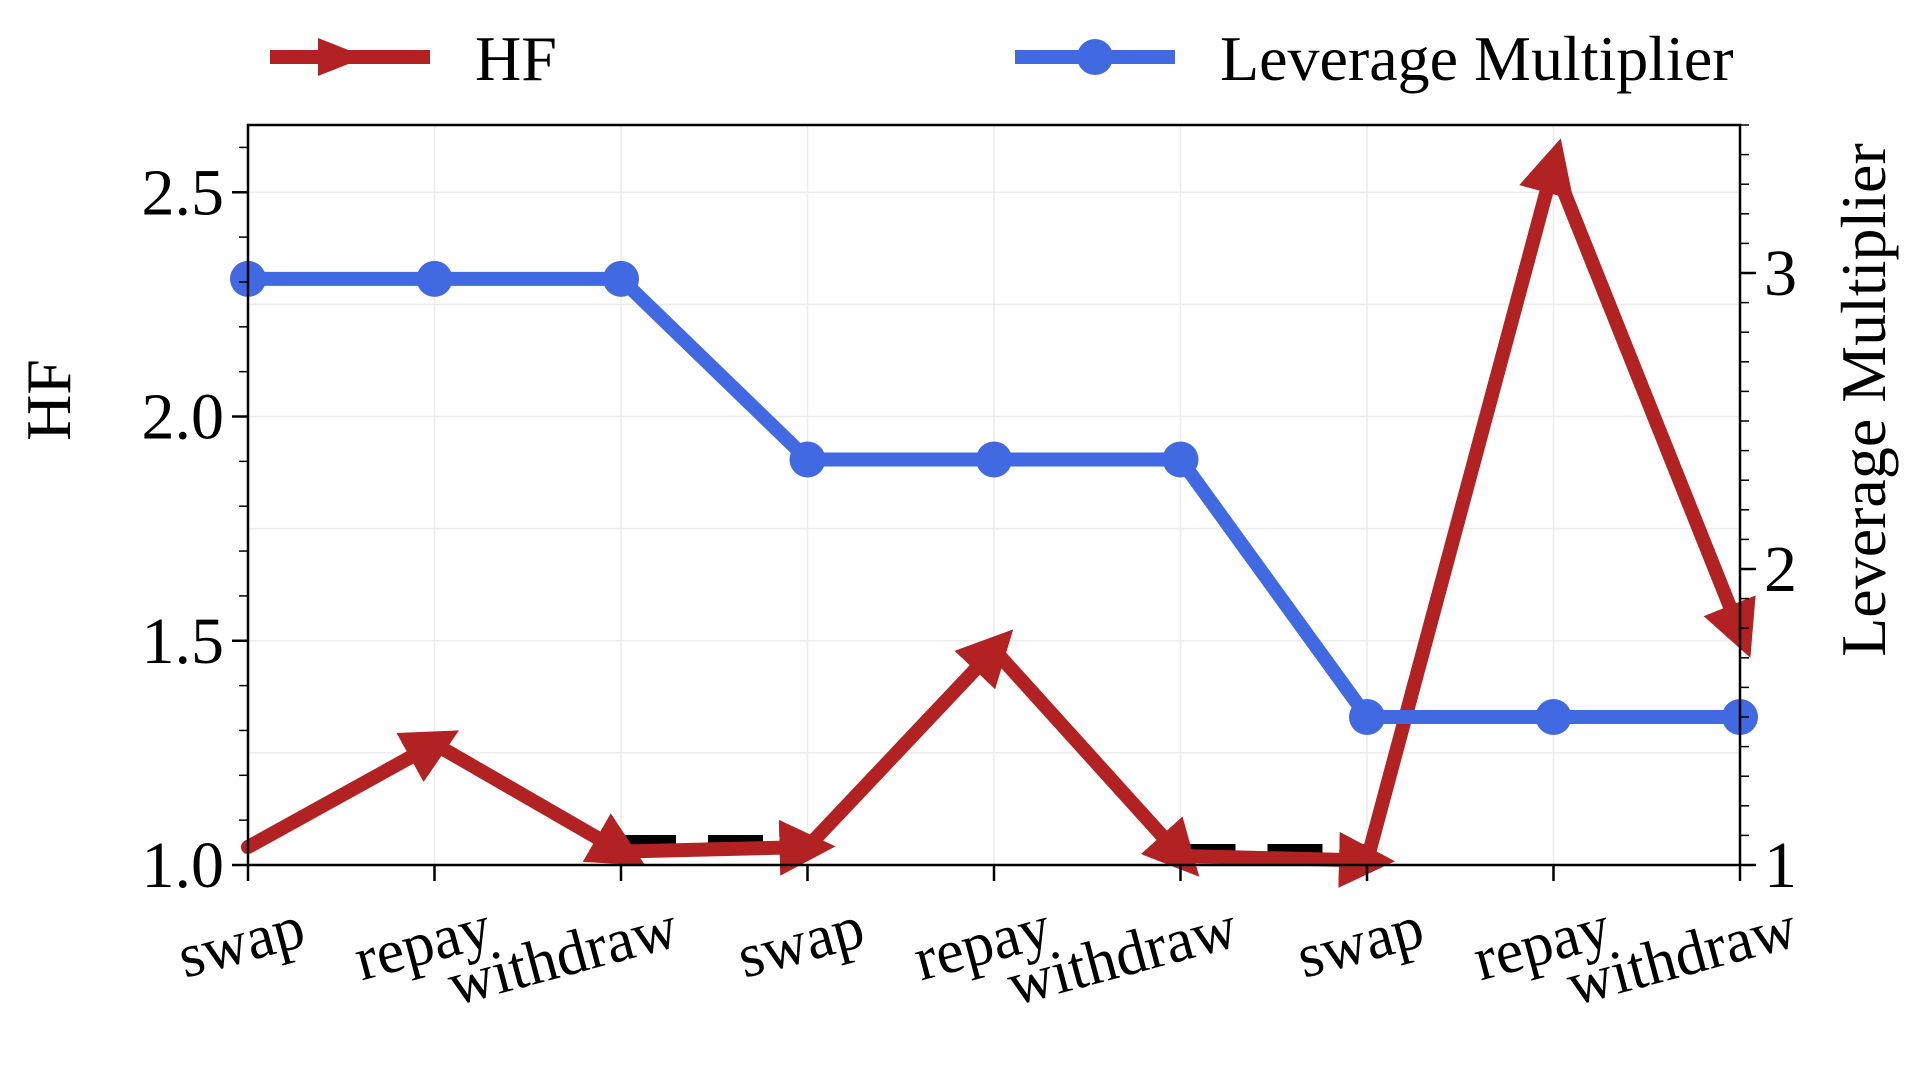 Image resolution: width=1920 pixels, height=1085 pixels. Describe the element at coordinates (48, 400) in the screenshot. I see `left-axis-title: HF` at that location.